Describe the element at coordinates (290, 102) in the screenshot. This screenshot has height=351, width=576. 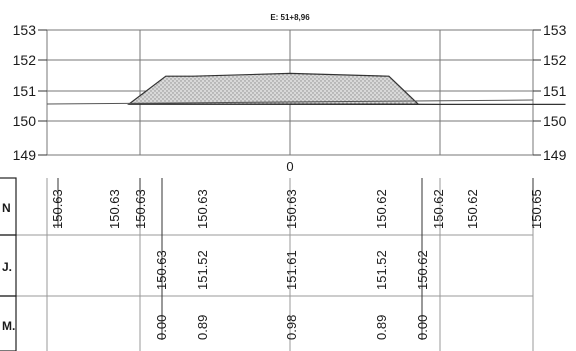
I see `ground-line-secondary` at that location.